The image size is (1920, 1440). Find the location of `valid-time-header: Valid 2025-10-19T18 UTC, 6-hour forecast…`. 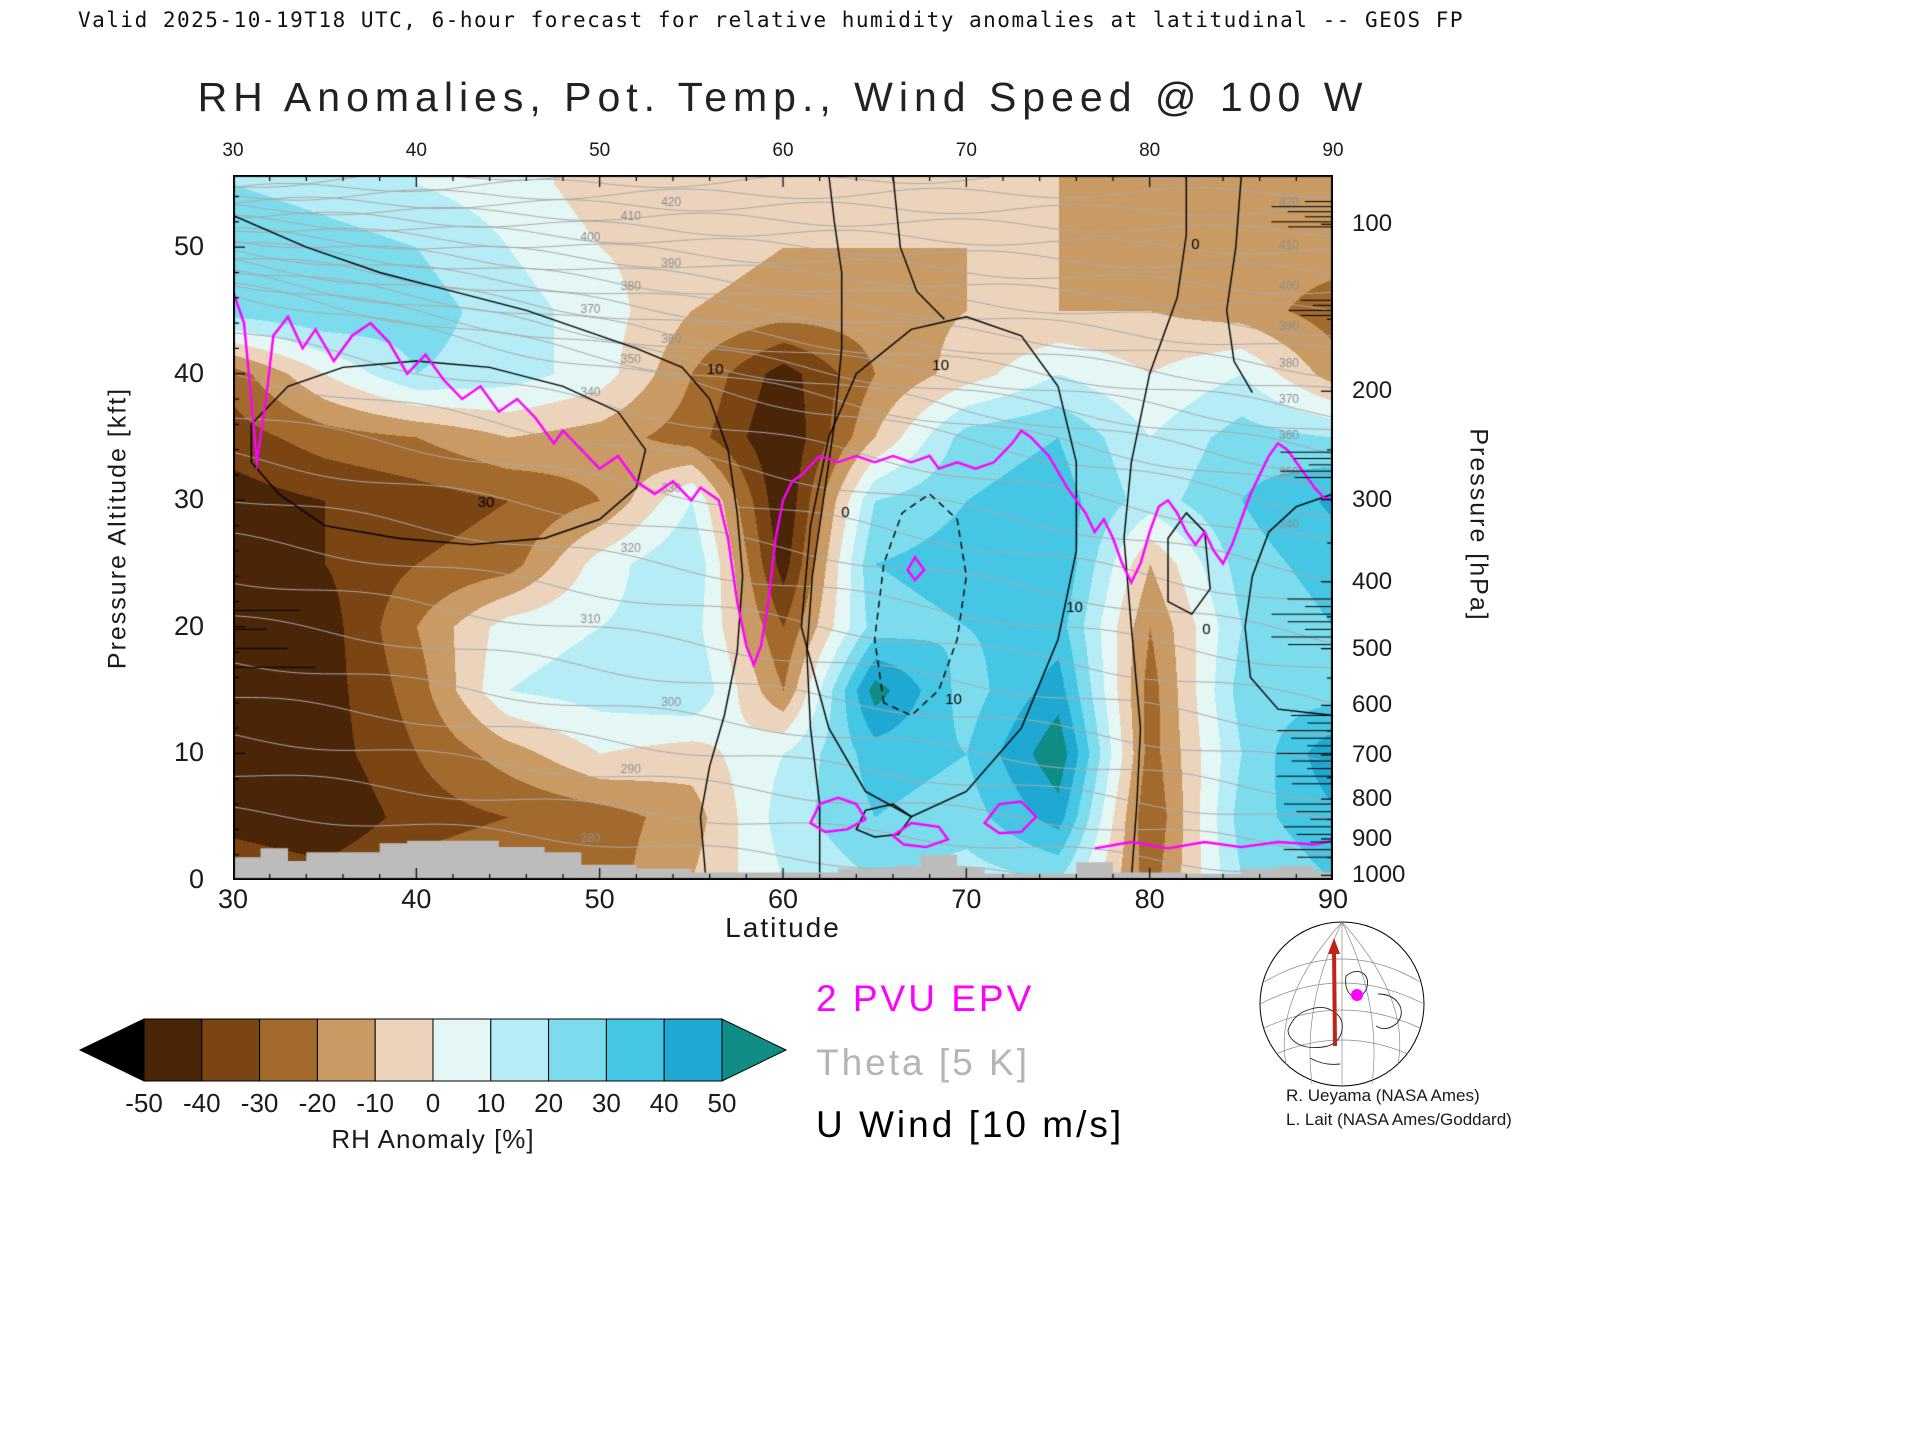

valid-time-header: Valid 2025-10-19T18 UTC, 6-hour forecast… is located at coordinates (771, 20).